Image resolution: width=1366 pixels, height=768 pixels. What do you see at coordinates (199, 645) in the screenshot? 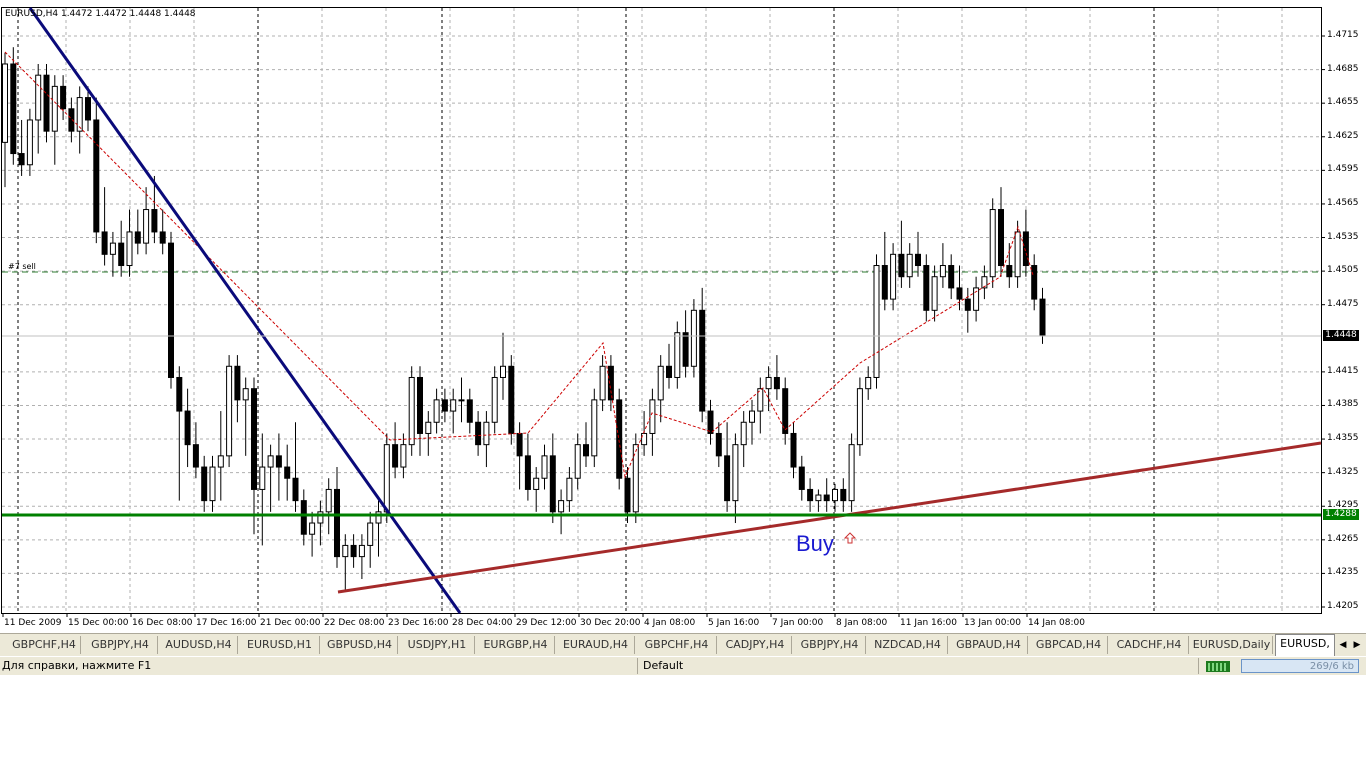
I see `chart-tab: AUDUSD,H4` at bounding box center [199, 645].